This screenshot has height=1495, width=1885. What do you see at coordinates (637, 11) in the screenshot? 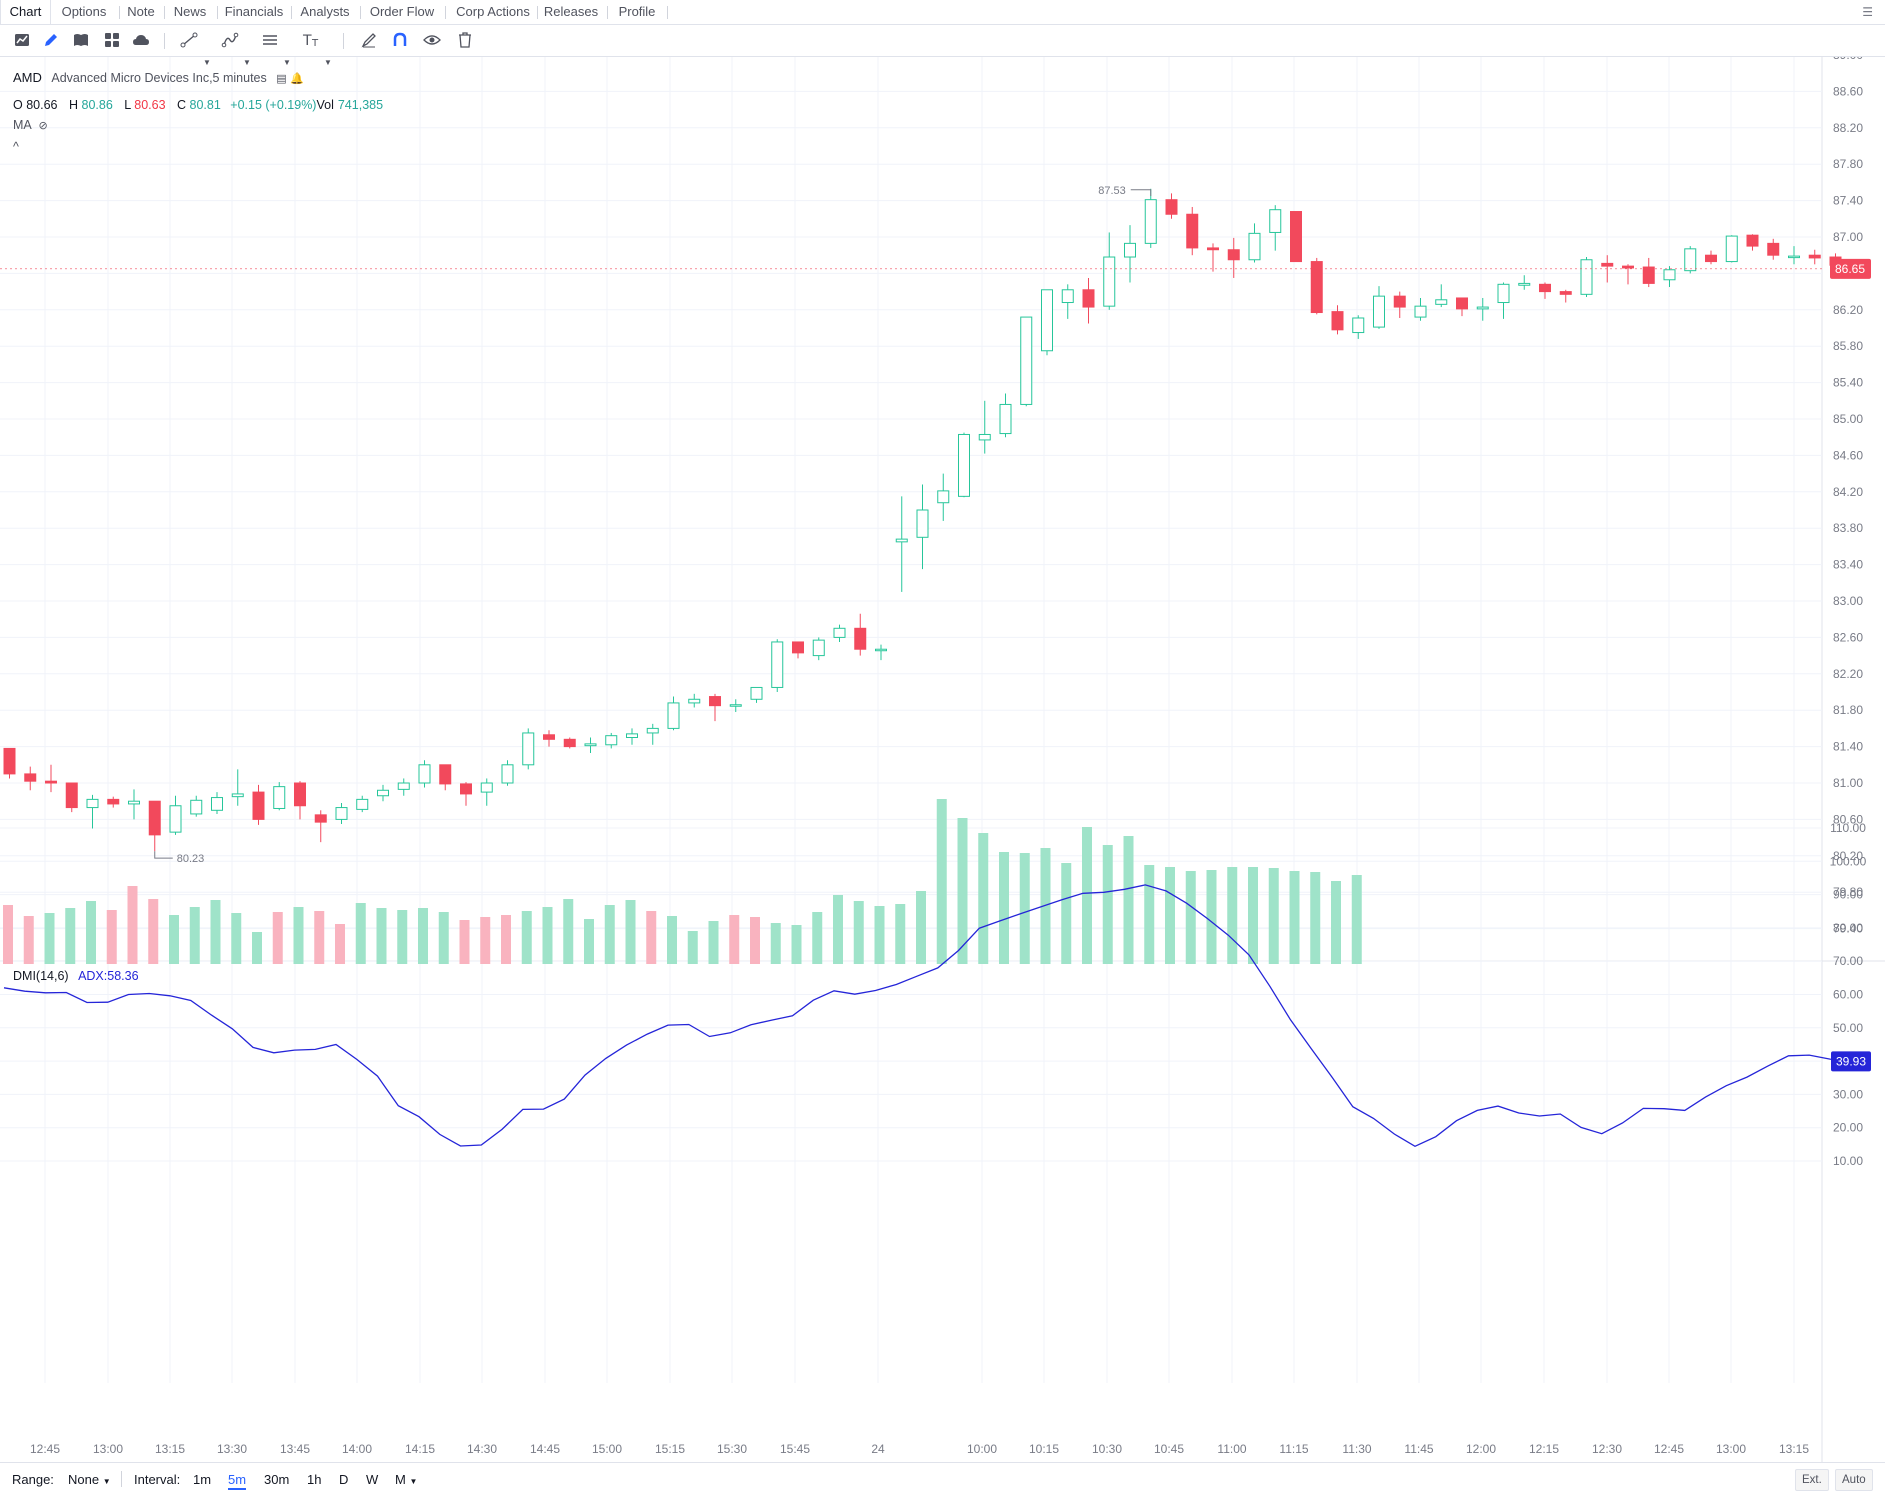
I see `tab-profile: Profile` at bounding box center [637, 11].